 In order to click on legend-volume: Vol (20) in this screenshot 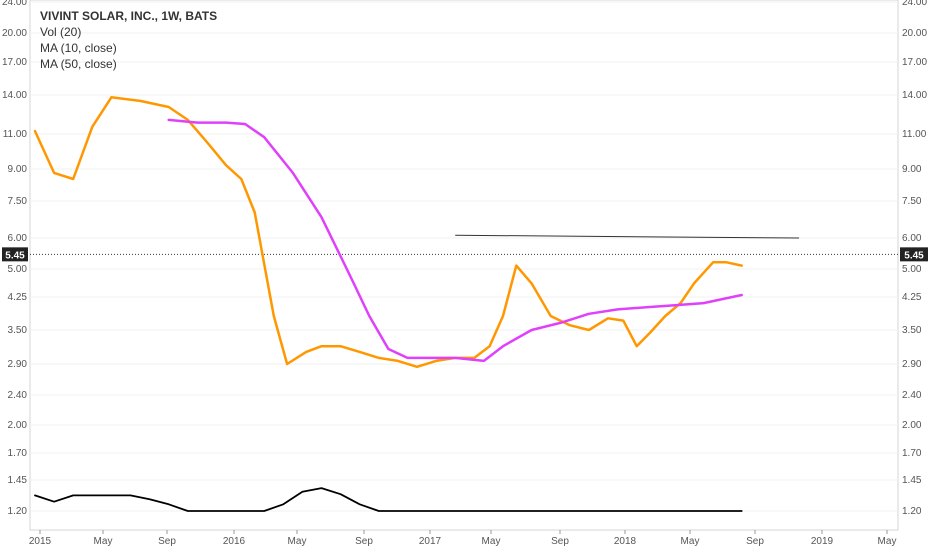, I will do `click(61, 32)`.